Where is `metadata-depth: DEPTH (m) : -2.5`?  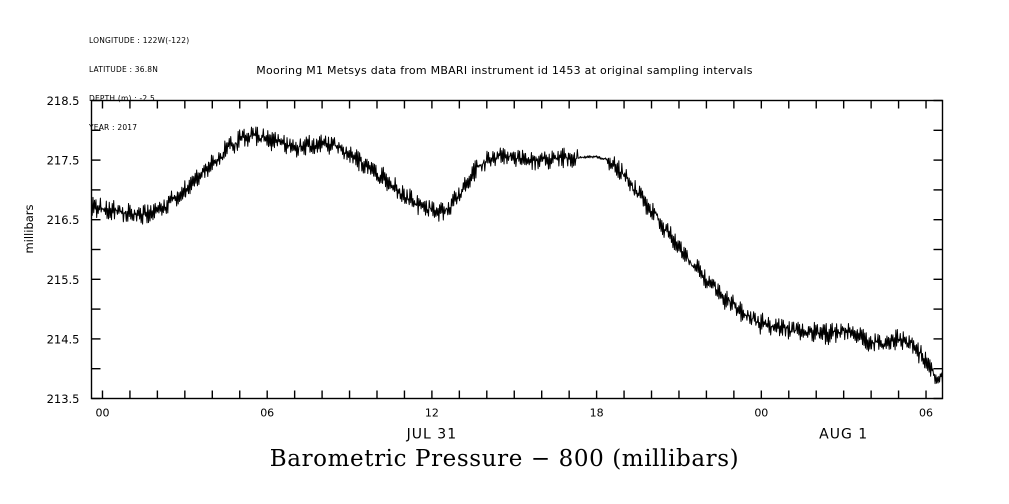 metadata-depth: DEPTH (m) : -2.5 is located at coordinates (122, 98).